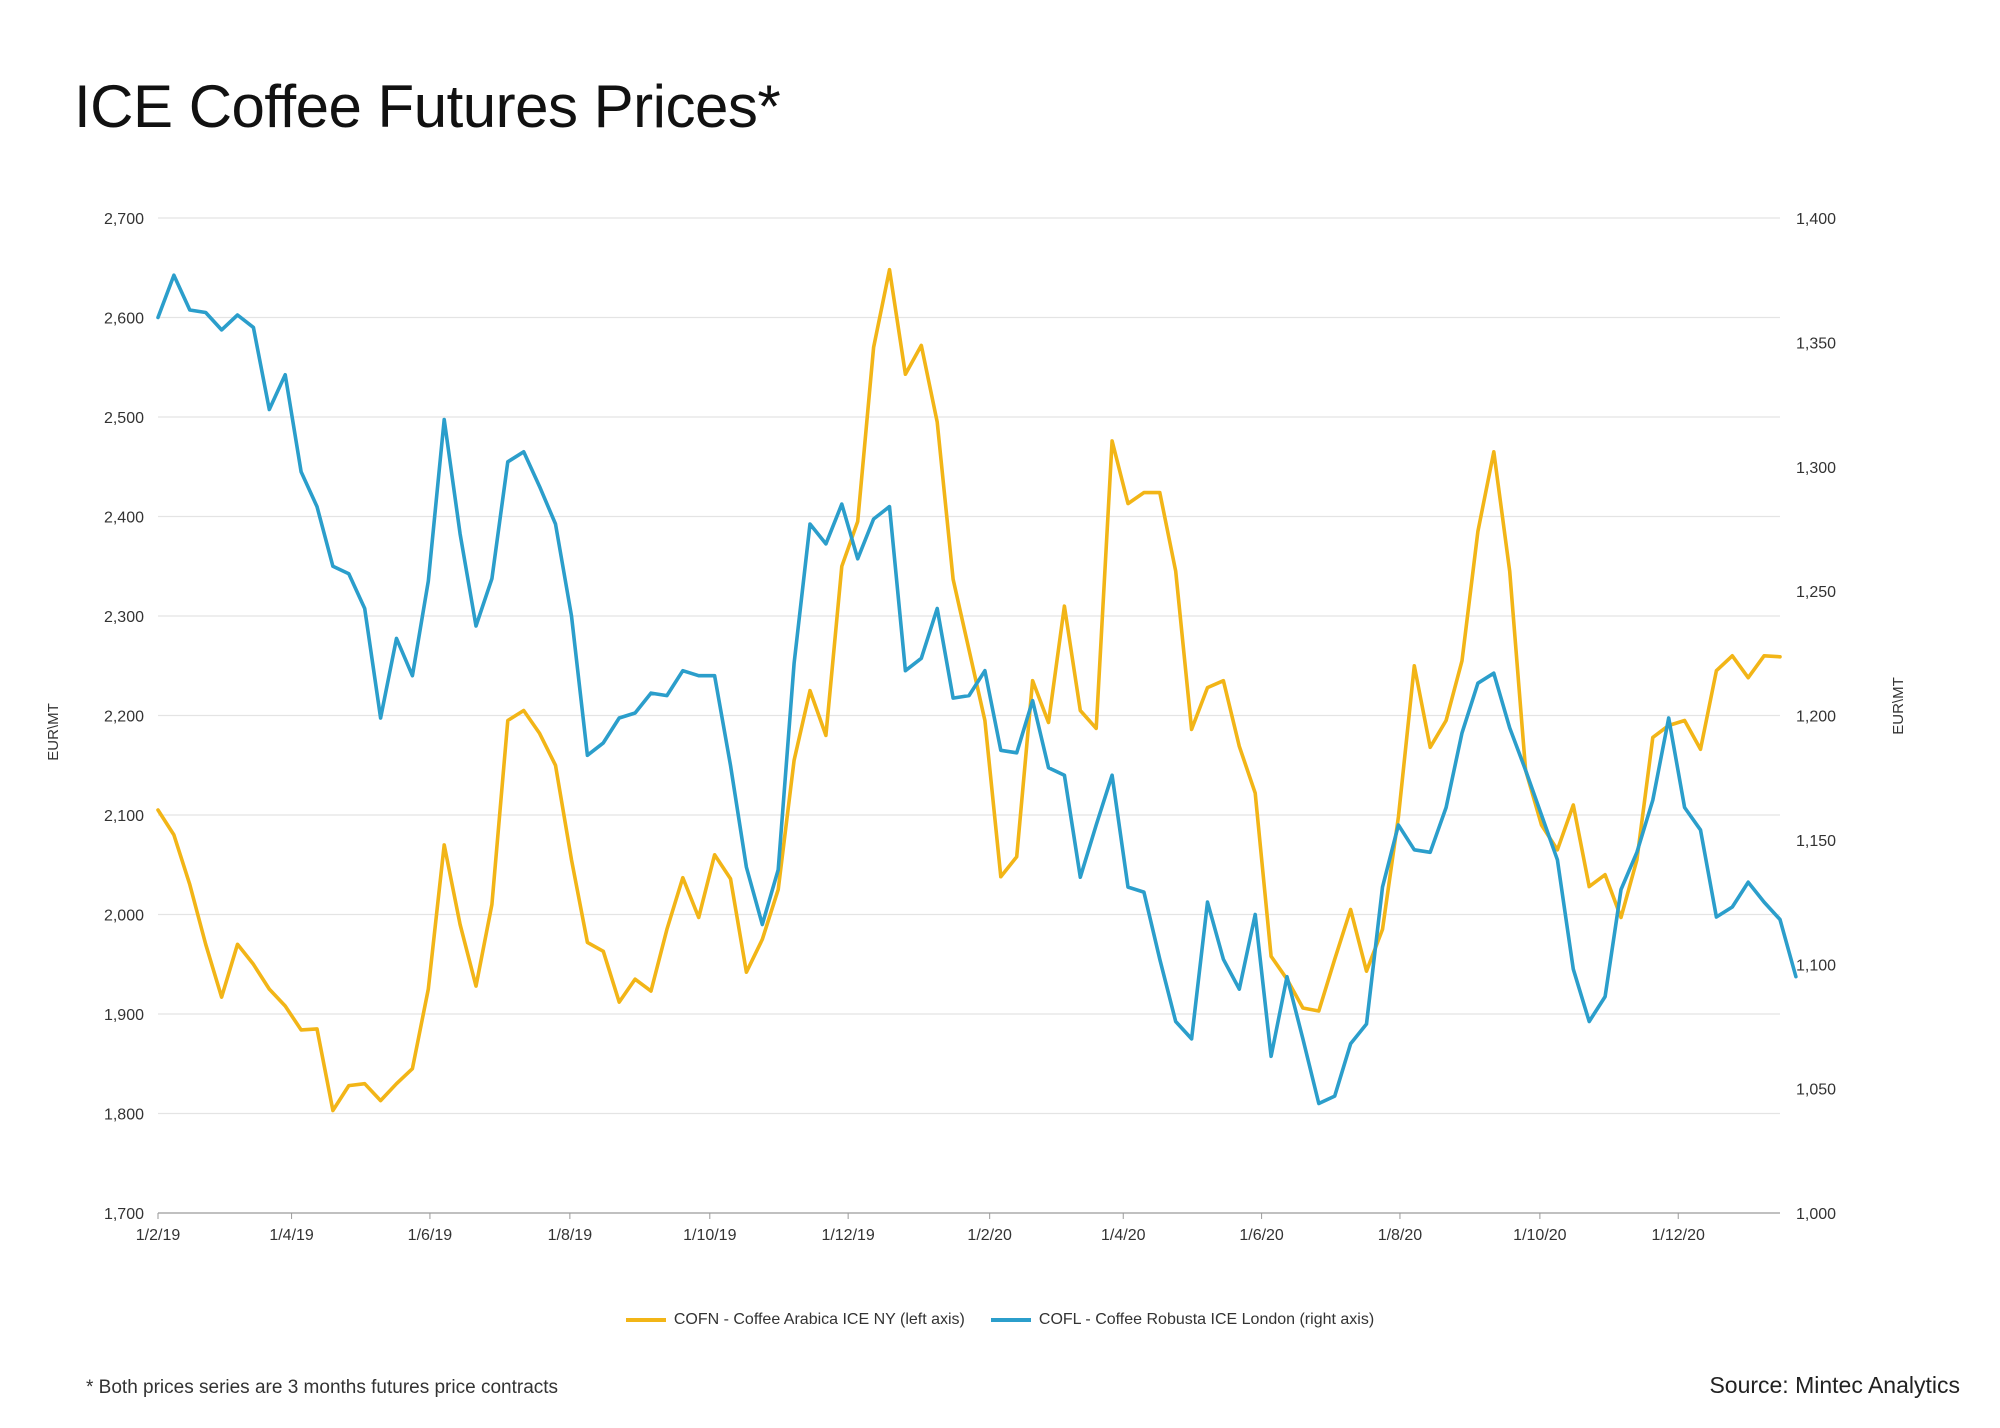 The height and width of the screenshot is (1428, 2000). I want to click on left-tick-label: 2,700, so click(124, 219).